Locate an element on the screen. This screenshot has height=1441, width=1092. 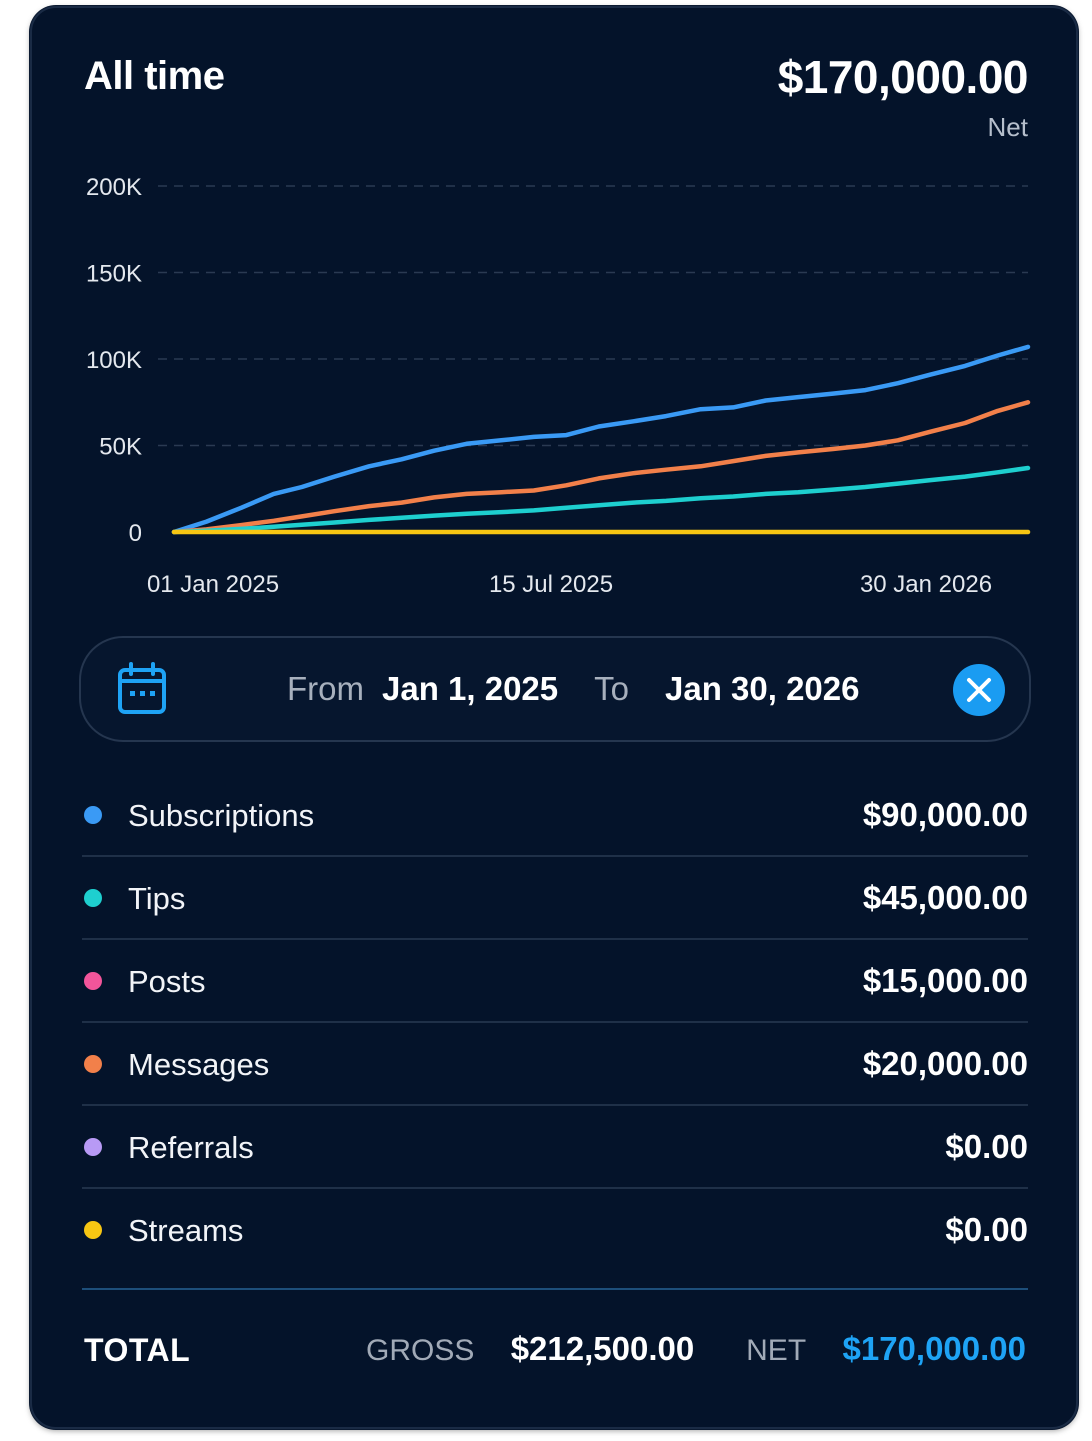
from-date: Jan 1, 2025 is located at coordinates (470, 688).